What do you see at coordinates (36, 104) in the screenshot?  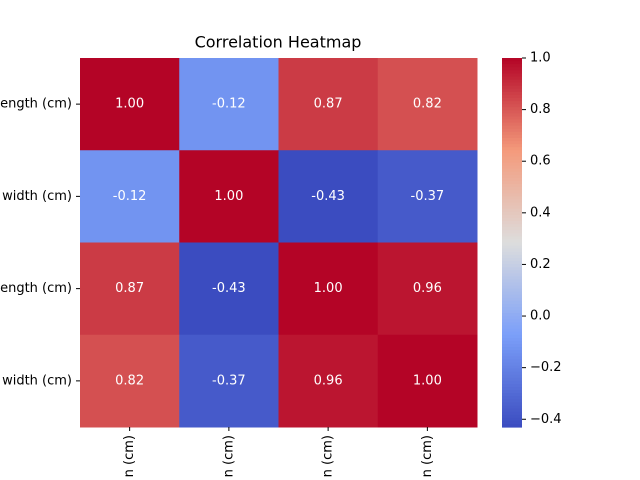 I see `y-tick-label: ength (cm)` at bounding box center [36, 104].